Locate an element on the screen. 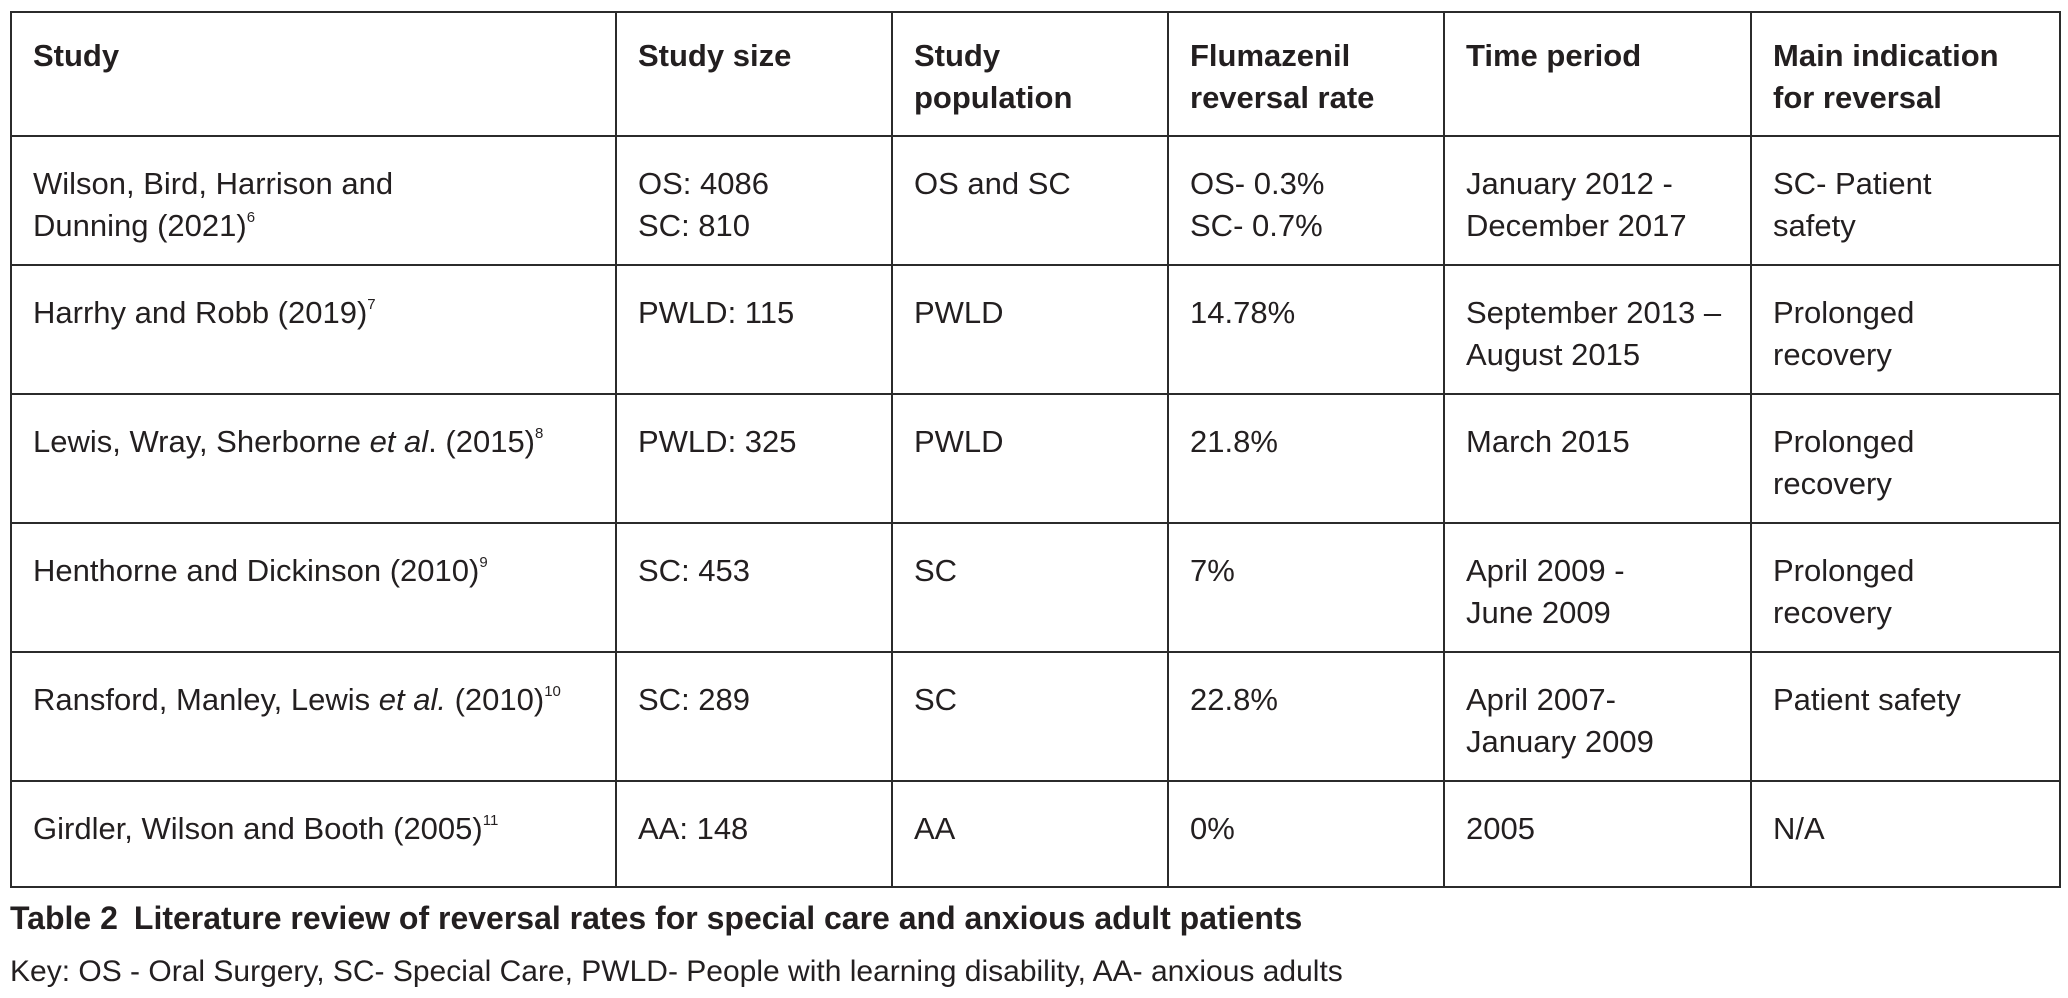 The width and height of the screenshot is (2068, 998). cell-time-period: January 2012 - December 2017 is located at coordinates (1597, 200).